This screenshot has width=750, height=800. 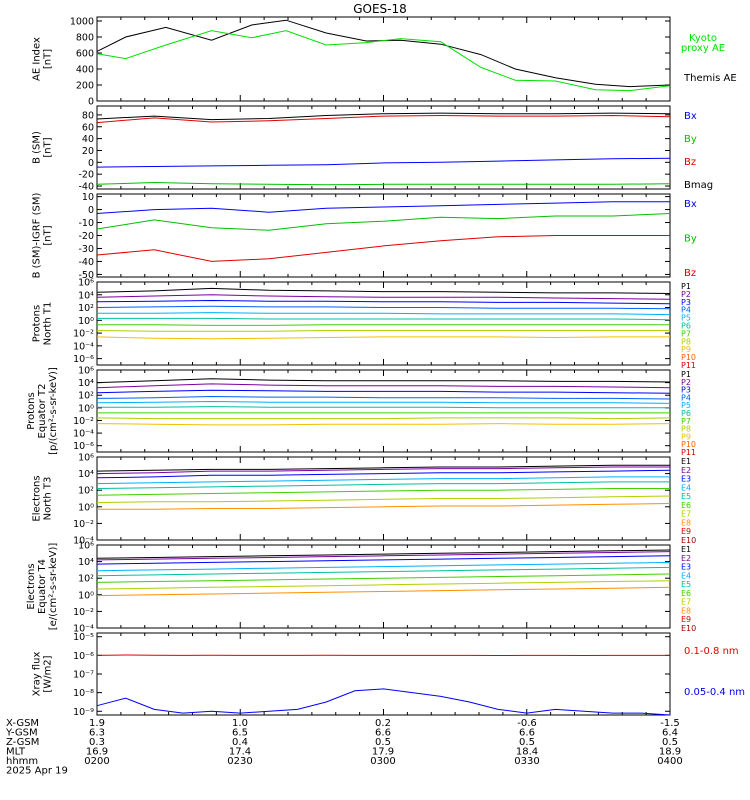 What do you see at coordinates (42, 586) in the screenshot?
I see `y-axis-label: Equator T4` at bounding box center [42, 586].